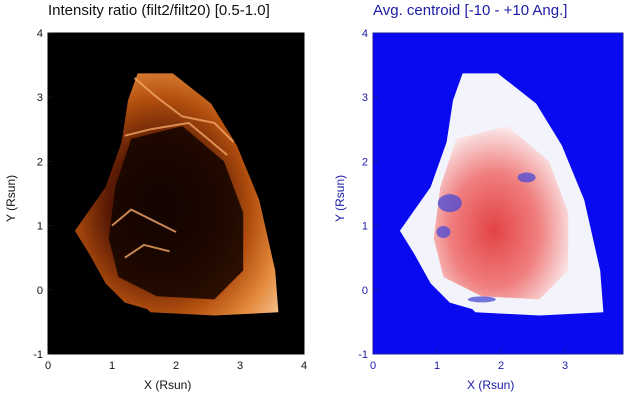 This screenshot has height=399, width=627. I want to click on left-wedge-dark-core, so click(176, 213).